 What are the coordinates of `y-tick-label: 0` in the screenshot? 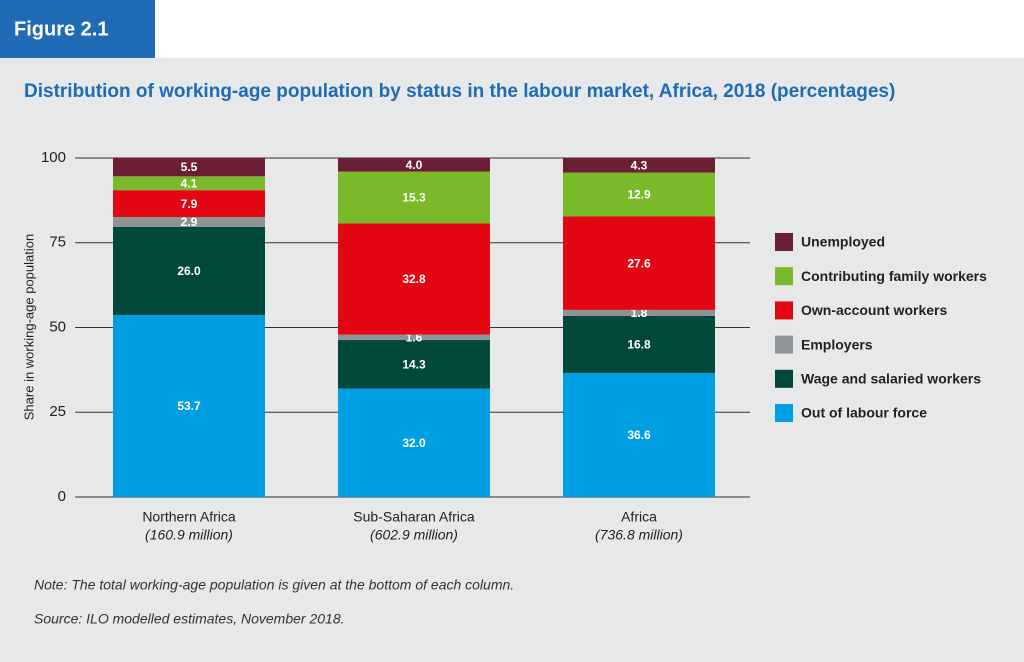 It's located at (62, 496).